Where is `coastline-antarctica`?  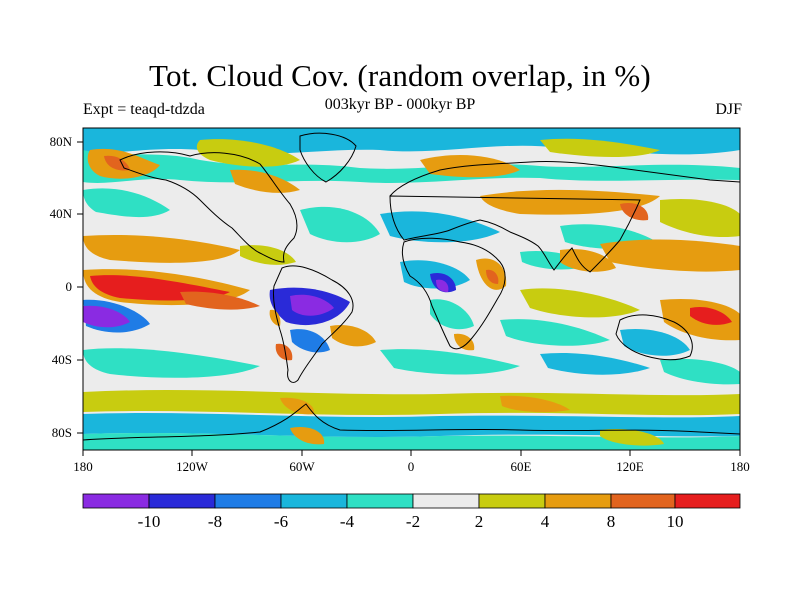
coastline-antarctica is located at coordinates (411, 422).